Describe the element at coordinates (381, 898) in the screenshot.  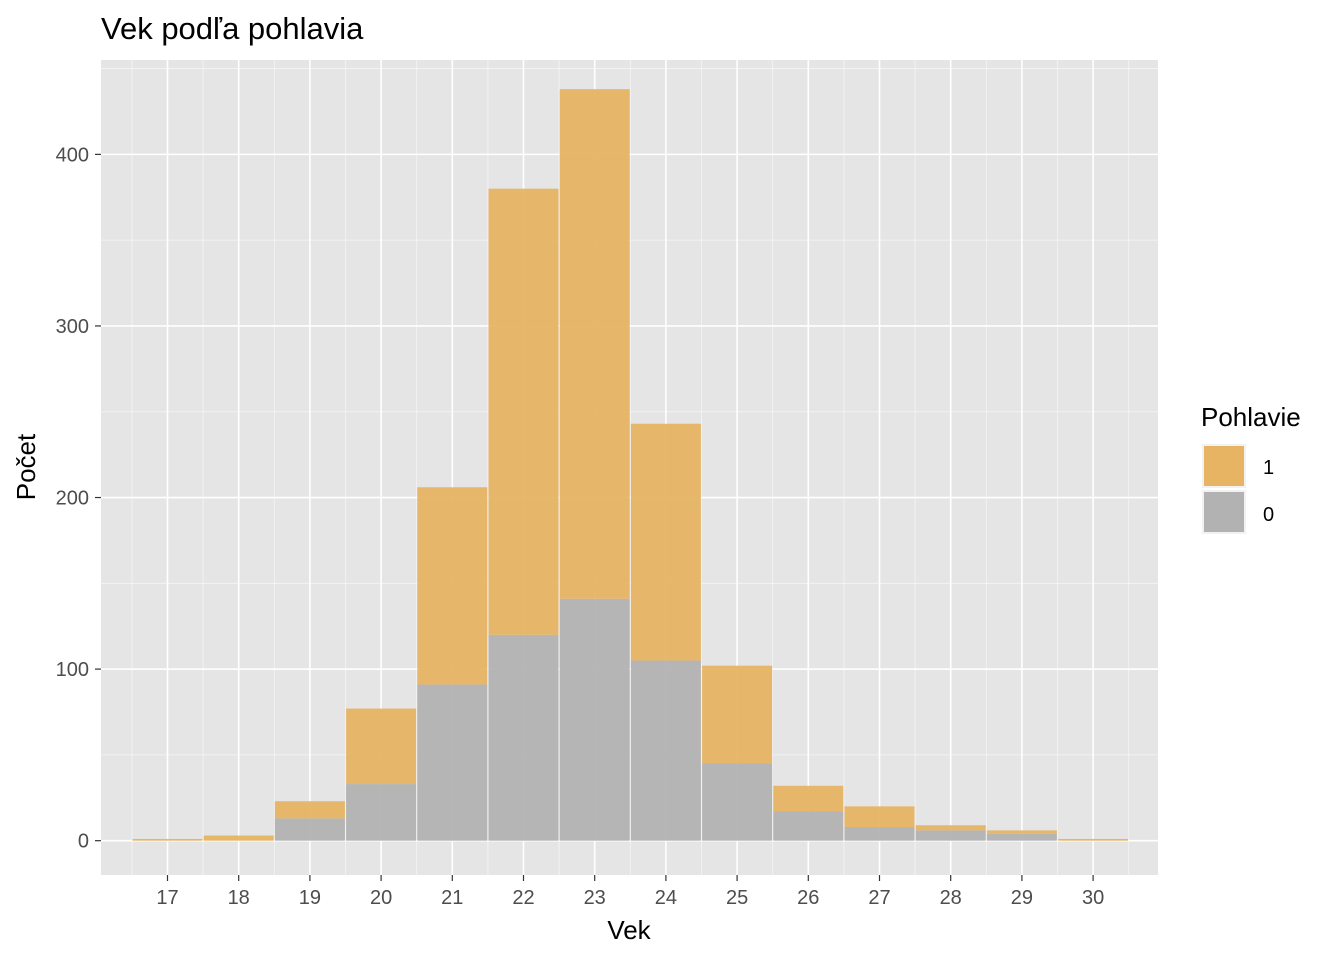
I see `x-tick-label: 20` at that location.